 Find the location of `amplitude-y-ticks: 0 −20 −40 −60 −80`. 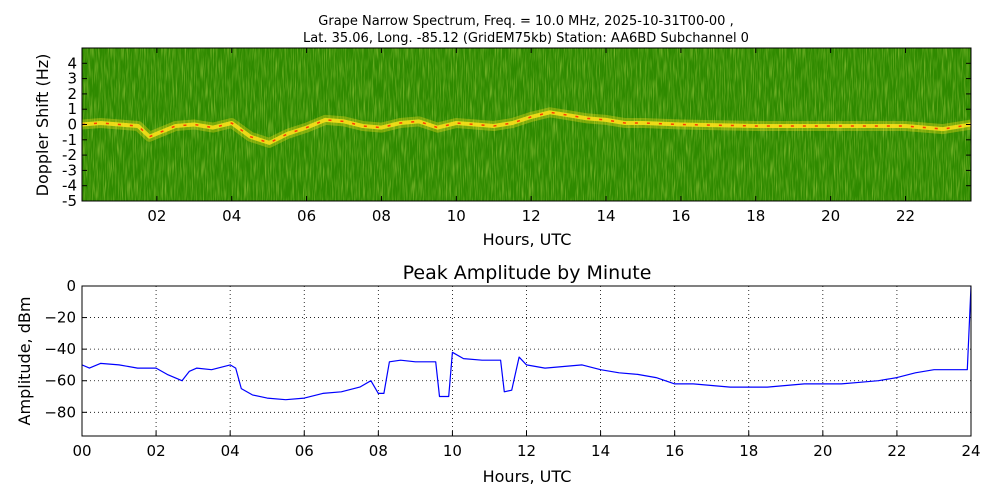

amplitude-y-ticks: 0 −20 −40 −60 −80 is located at coordinates (65, 349).